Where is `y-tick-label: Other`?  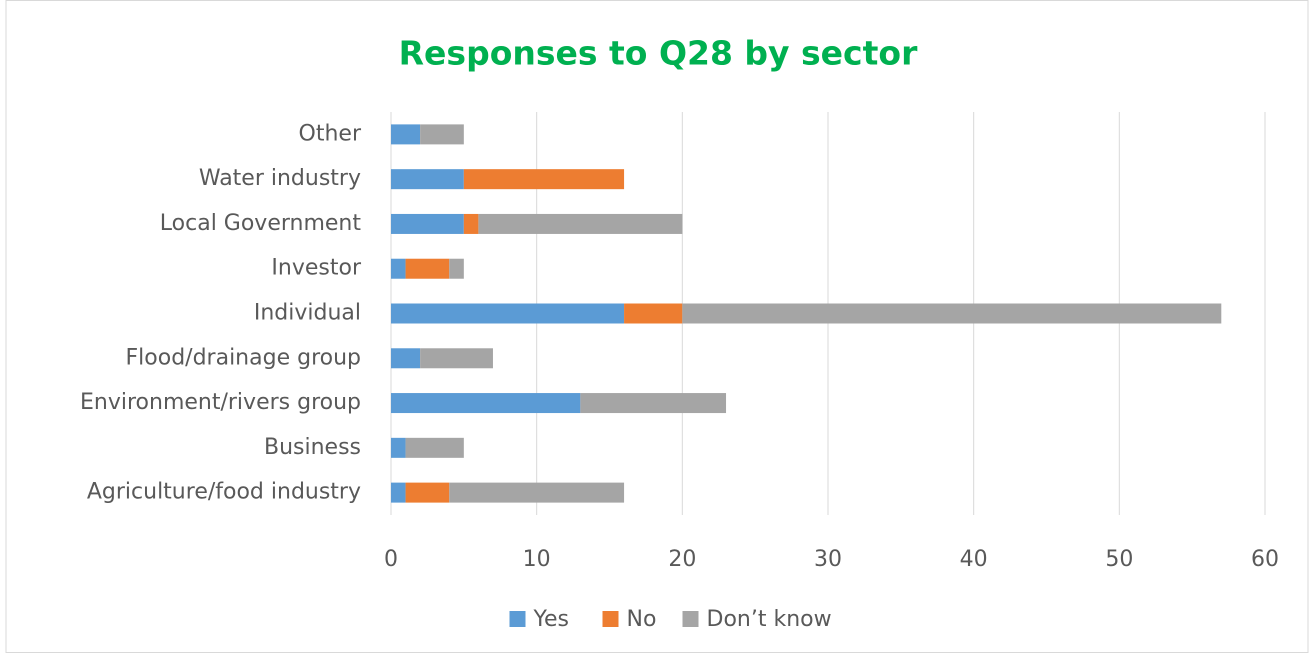
y-tick-label: Other is located at coordinates (330, 133).